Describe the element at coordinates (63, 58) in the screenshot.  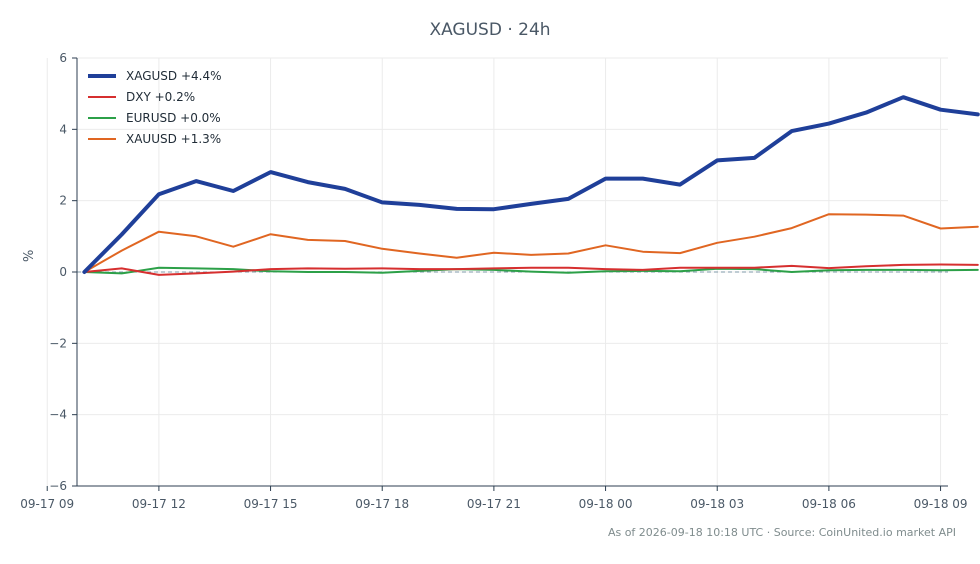
I see `y-tick-label: 6` at that location.